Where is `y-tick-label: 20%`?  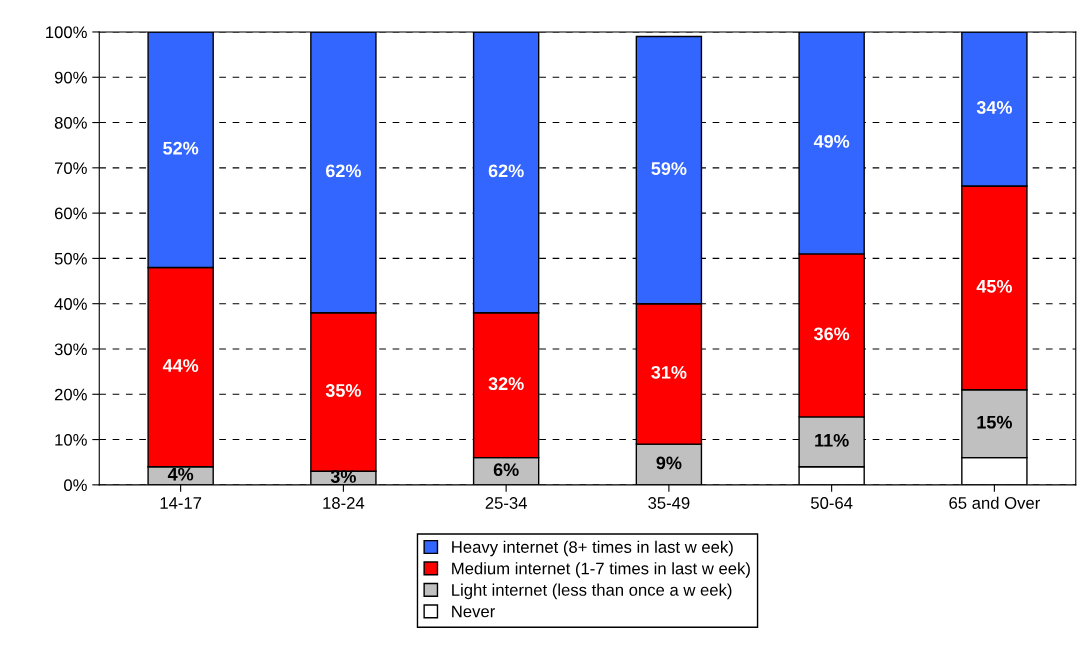
y-tick-label: 20% is located at coordinates (70, 394).